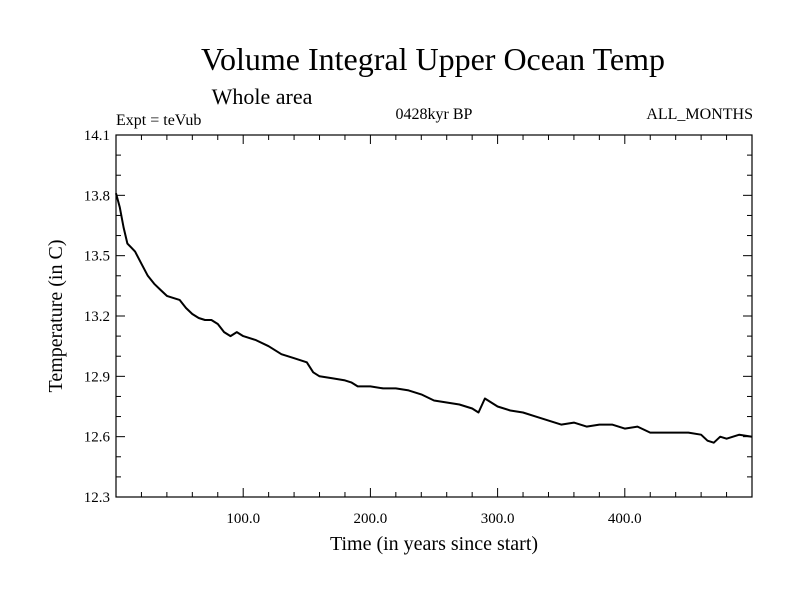 This screenshot has width=800, height=600. What do you see at coordinates (97, 377) in the screenshot?
I see `y-tick-label: 12.9` at bounding box center [97, 377].